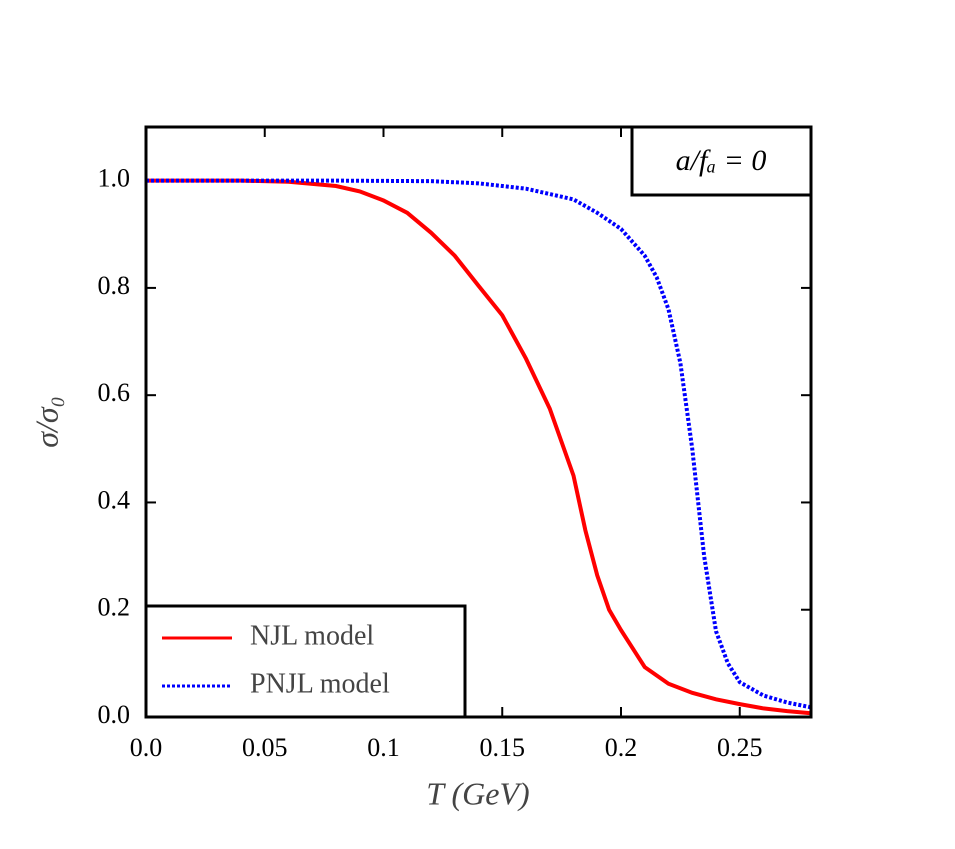 This screenshot has height=849, width=955. What do you see at coordinates (503, 747) in the screenshot?
I see `x-tick-label: 0.15` at bounding box center [503, 747].